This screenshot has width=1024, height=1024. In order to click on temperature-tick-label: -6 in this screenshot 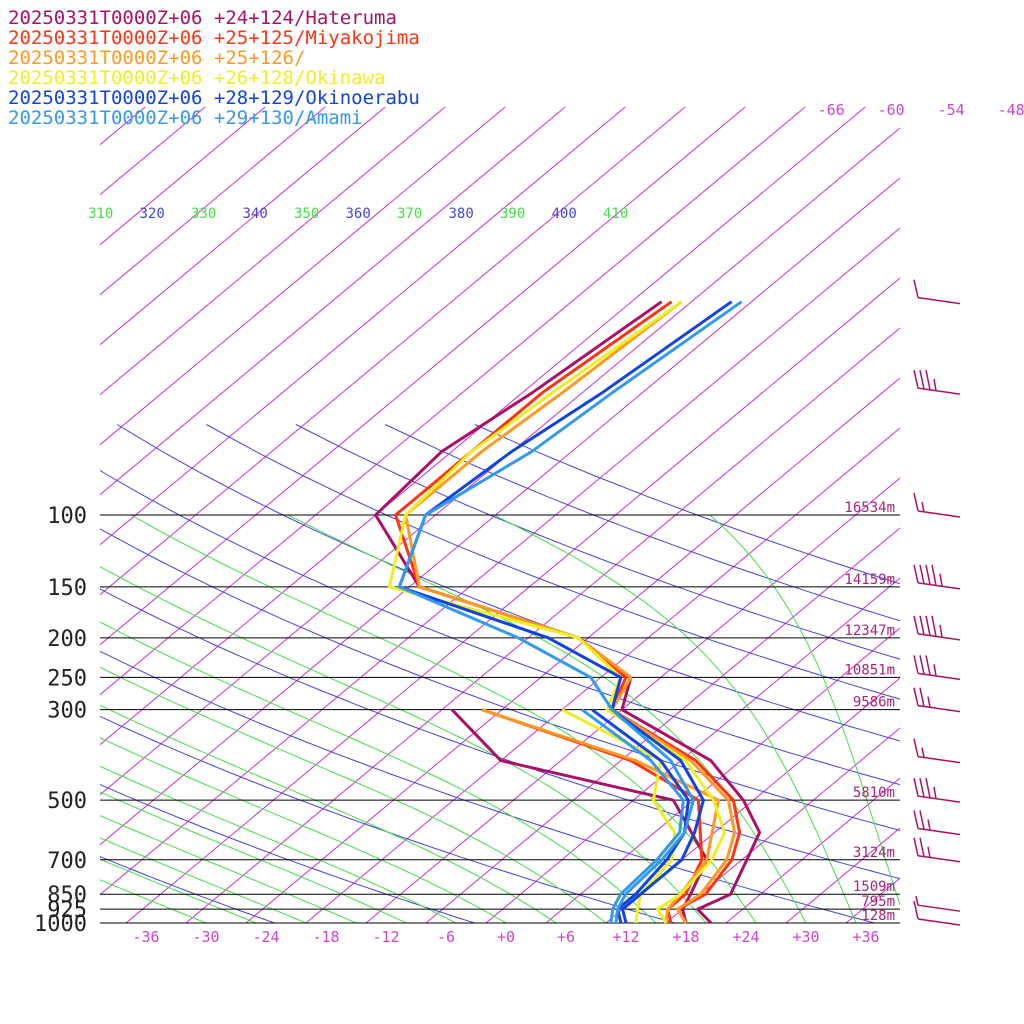, I will do `click(446, 937)`.